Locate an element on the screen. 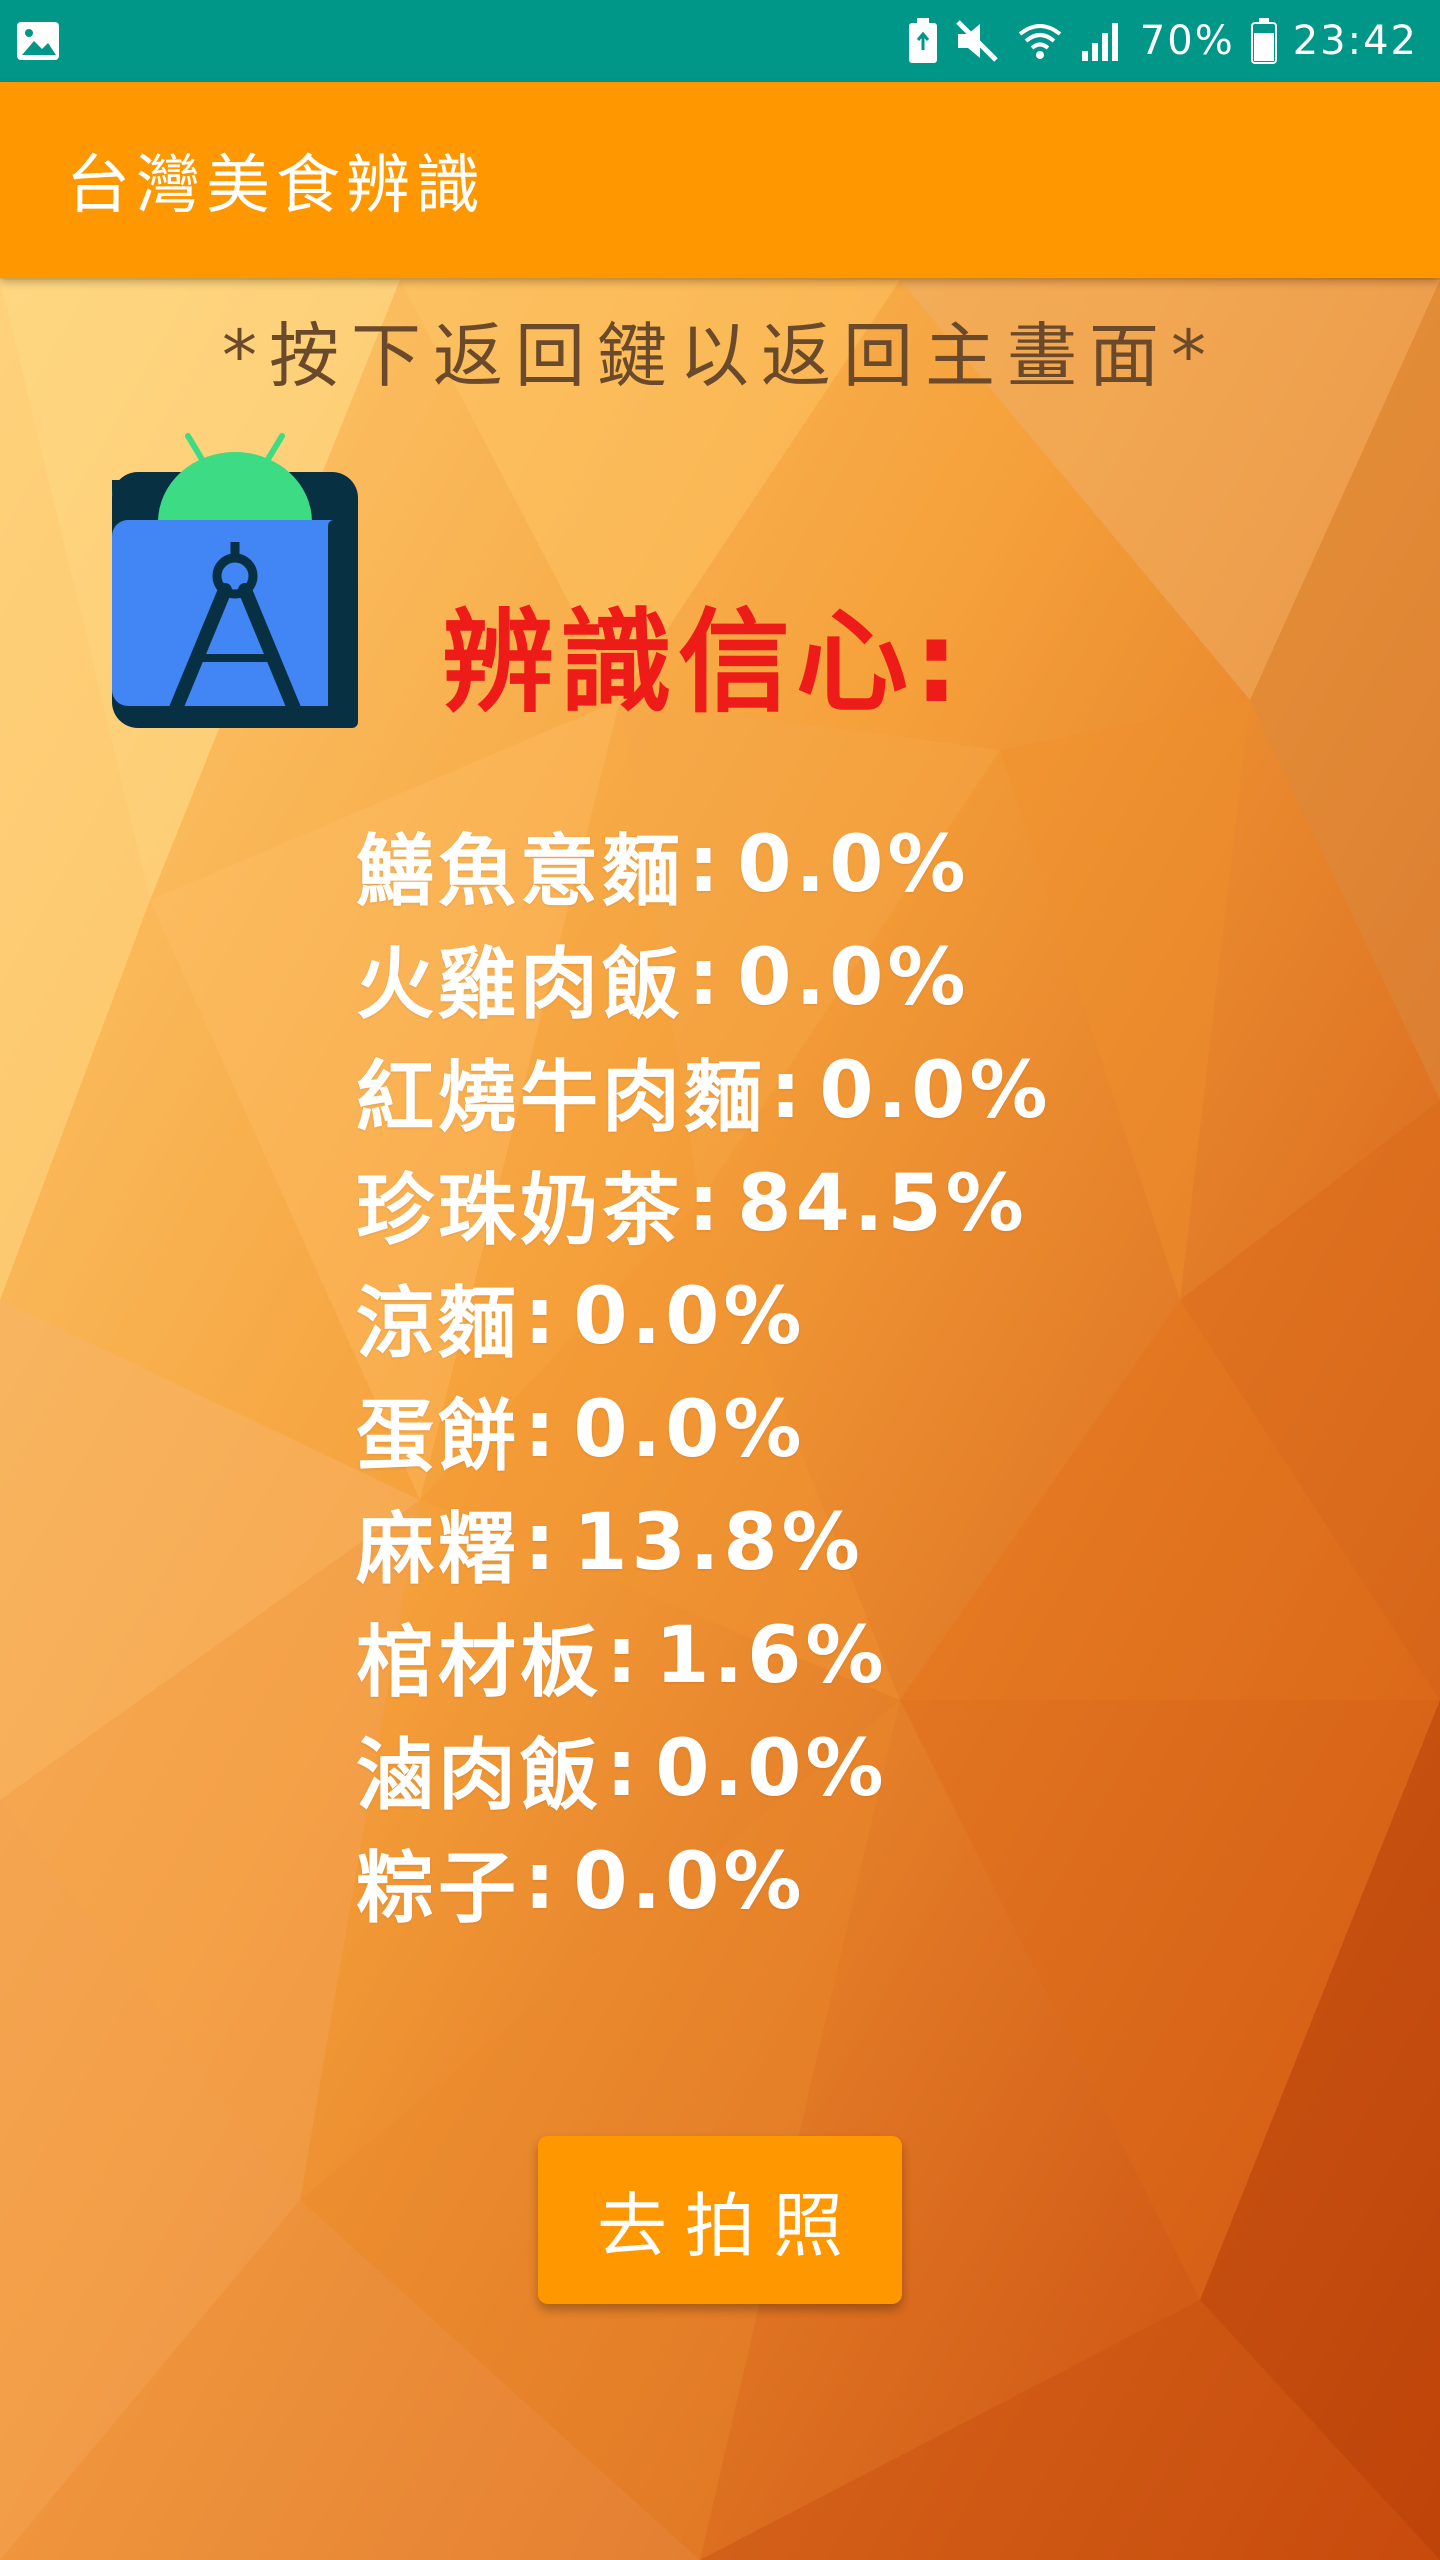 This screenshot has height=2560, width=1440. result-name: 涼麵 is located at coordinates (438, 1323).